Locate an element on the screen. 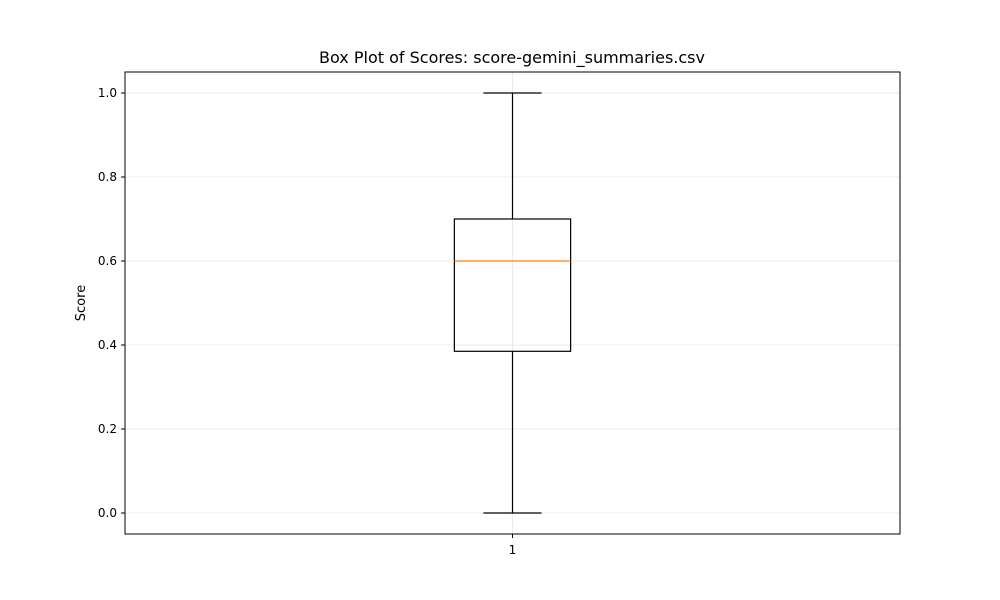 This screenshot has width=1000, height=600. y-tick-label: 0.8 is located at coordinates (107, 177).